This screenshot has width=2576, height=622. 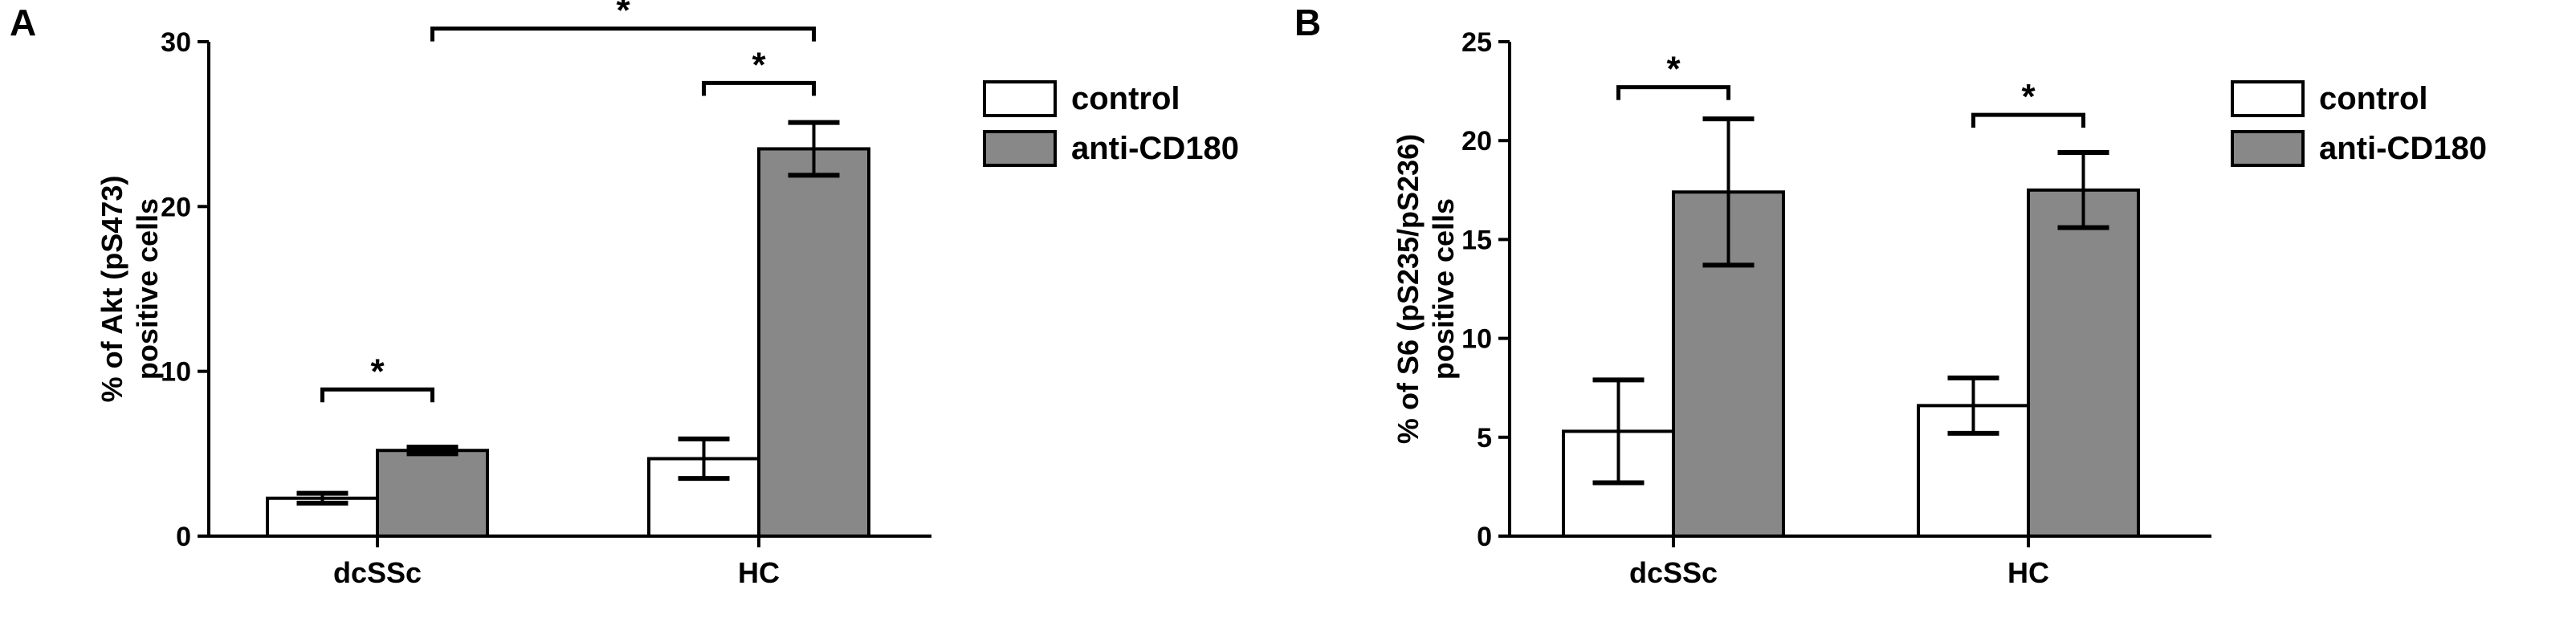 I want to click on panel-letter: A, so click(x=23, y=23).